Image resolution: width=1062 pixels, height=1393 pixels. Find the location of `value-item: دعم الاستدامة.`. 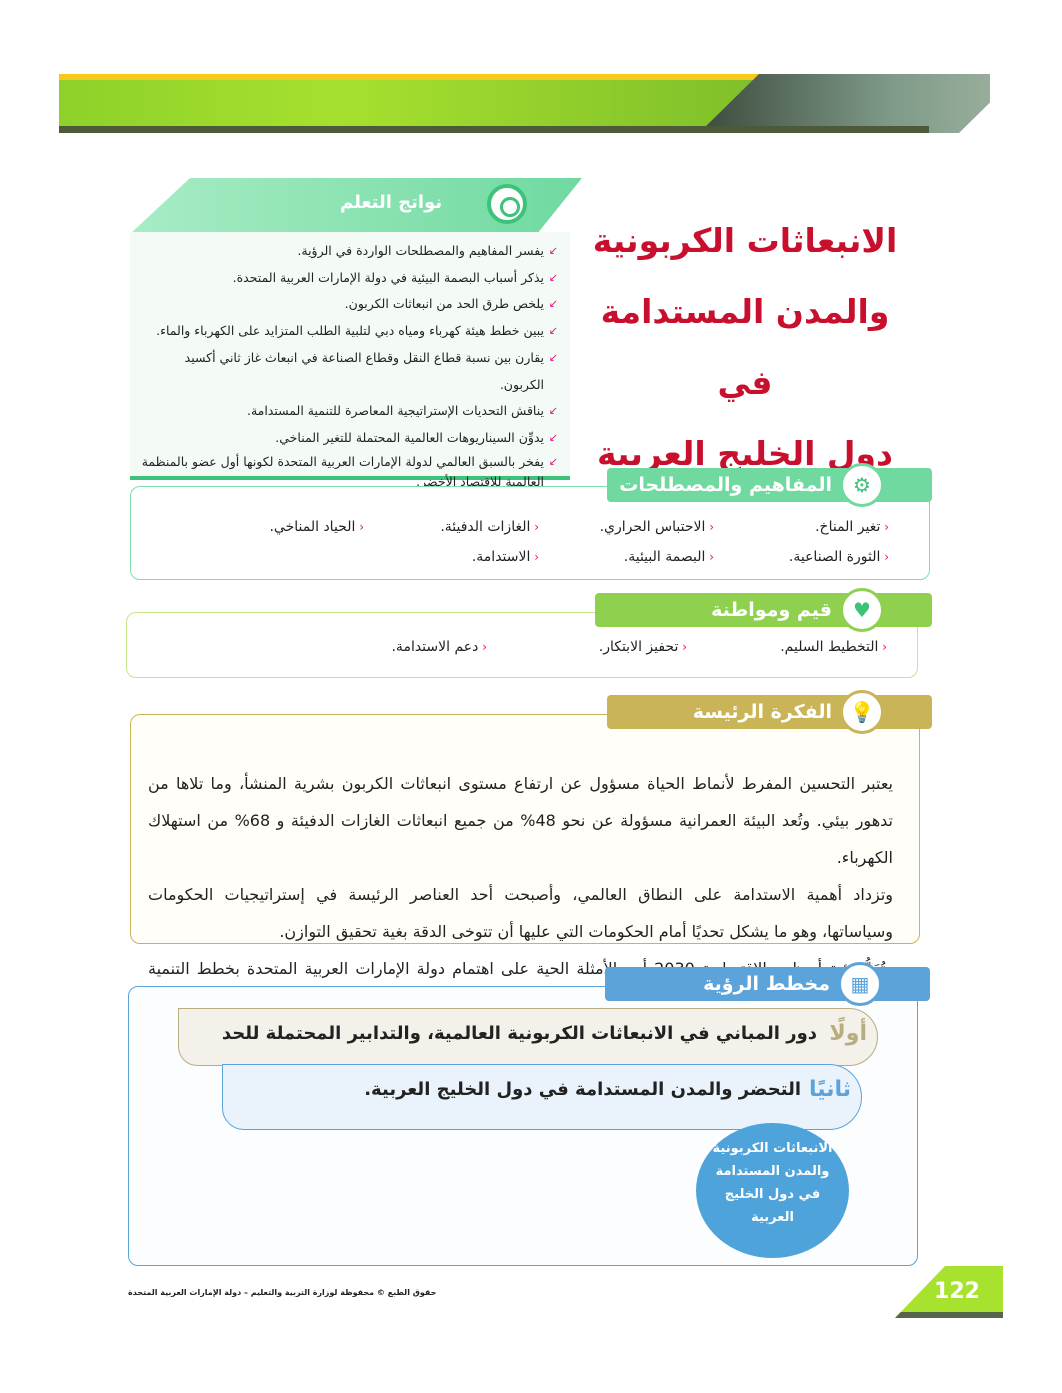

value-item: دعم الاستدامة. is located at coordinates (387, 647).